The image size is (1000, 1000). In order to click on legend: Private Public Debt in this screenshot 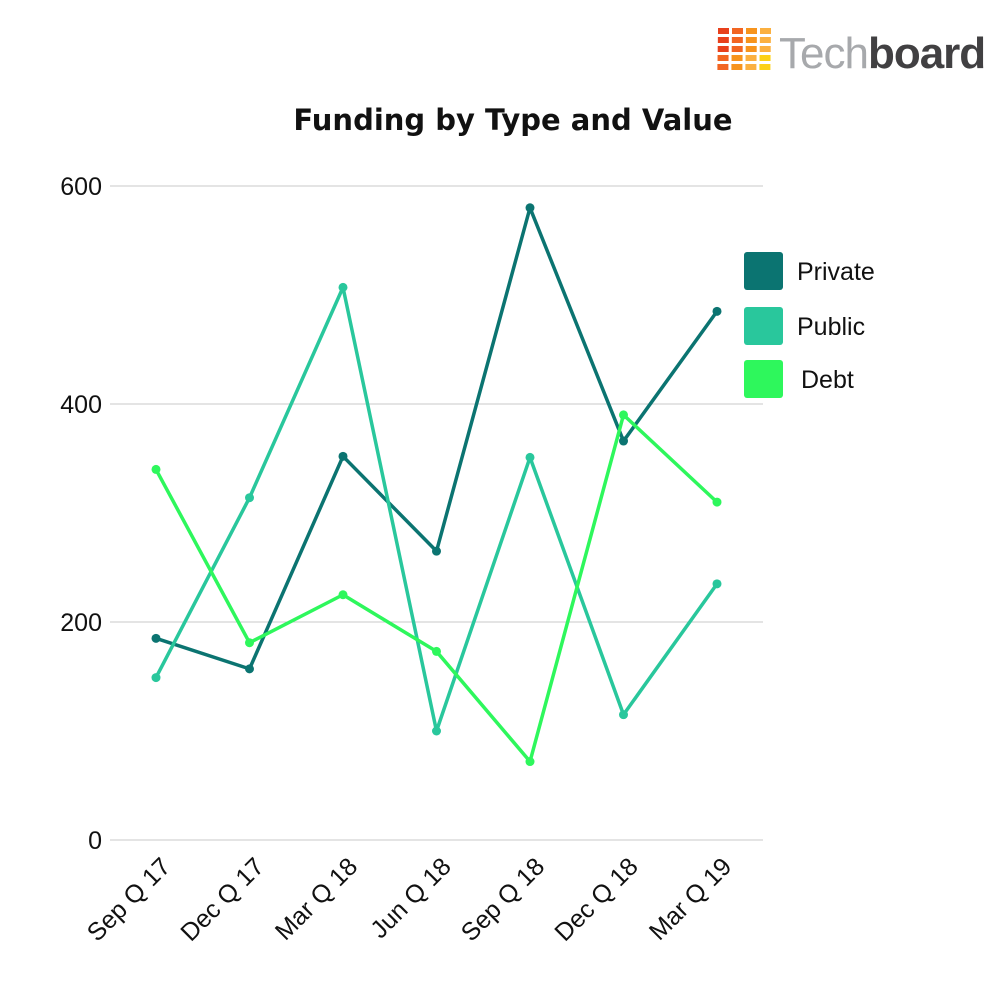, I will do `click(809, 325)`.